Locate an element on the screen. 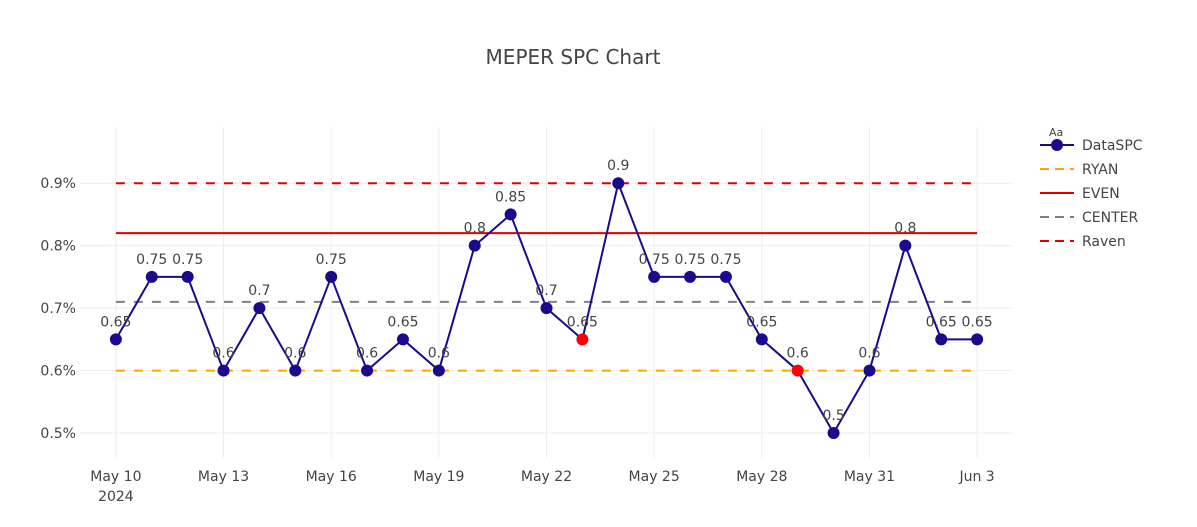 This screenshot has height=527, width=1197. x-tick-sublabel: 2024 is located at coordinates (116, 497).